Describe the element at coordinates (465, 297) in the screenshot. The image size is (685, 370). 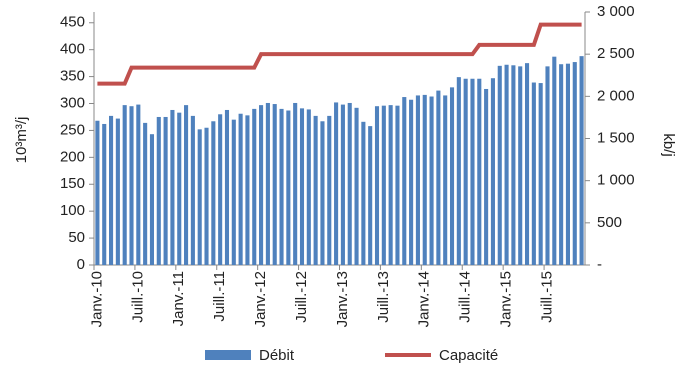
I see `x-tick-label: Juill.-14` at that location.